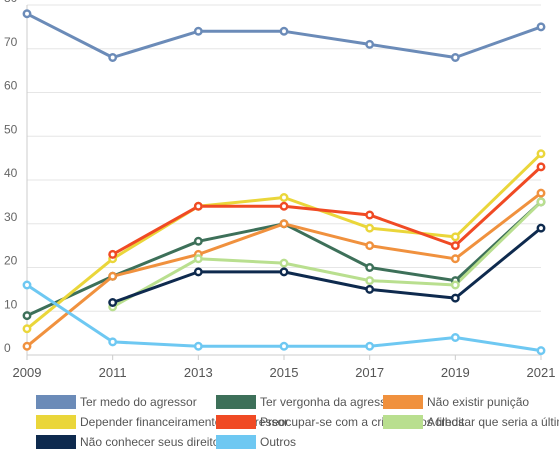  Describe the element at coordinates (11, 86) in the screenshot. I see `y-tick-label: 60` at that location.